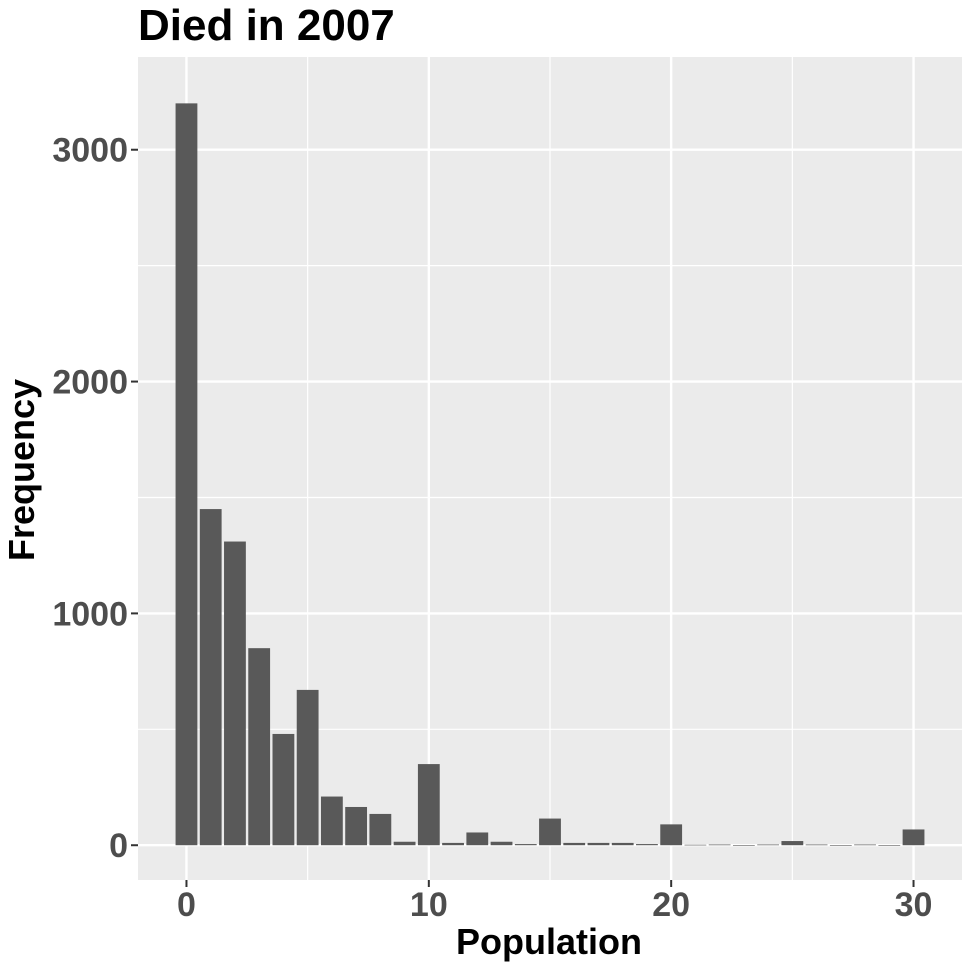  Describe the element at coordinates (549, 941) in the screenshot. I see `x-axis-label: Population` at that location.